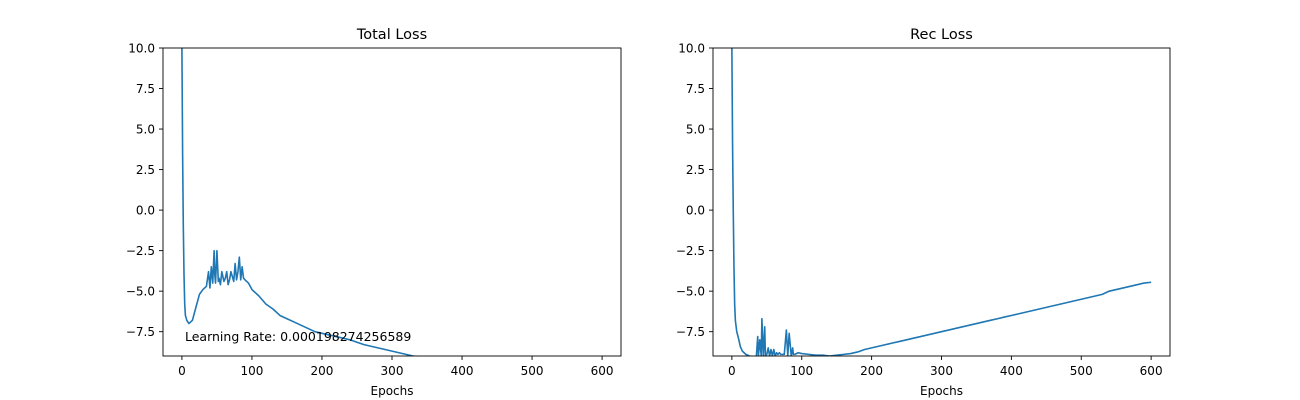 The width and height of the screenshot is (1300, 400). Describe the element at coordinates (941, 35) in the screenshot. I see `chart-title: Rec Loss` at that location.